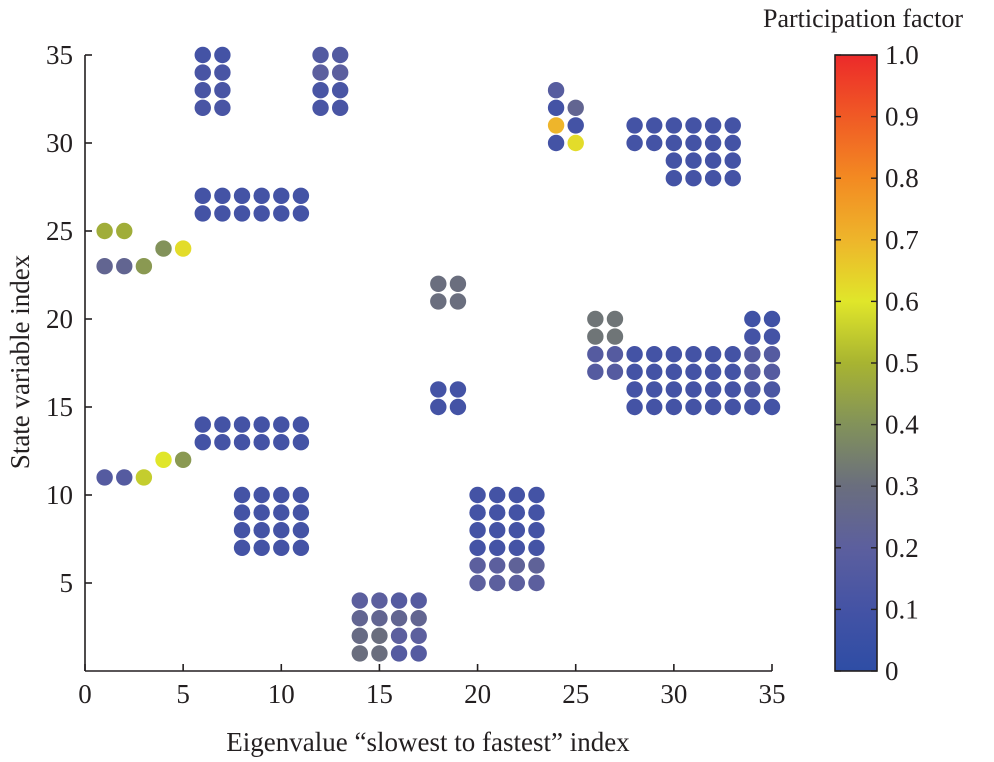 The width and height of the screenshot is (994, 762). Describe the element at coordinates (183, 694) in the screenshot. I see `x-tick-label: 5` at that location.